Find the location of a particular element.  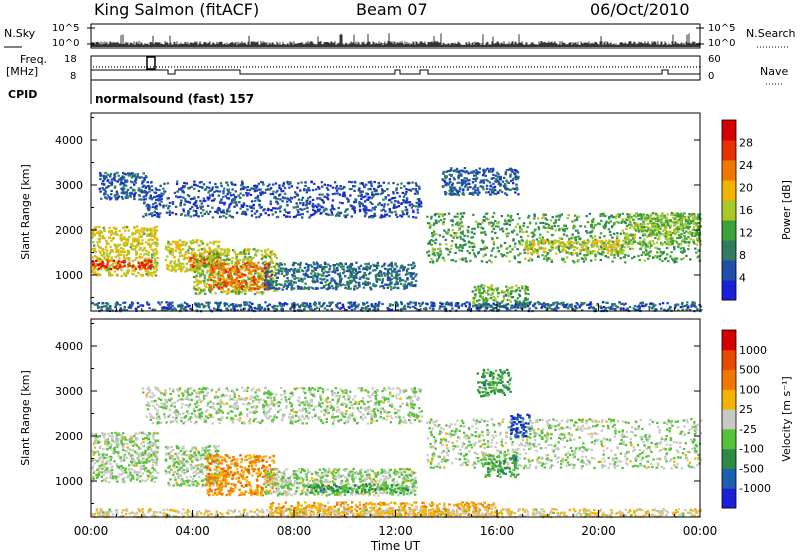

freq-unit-label: [MHz] is located at coordinates (22, 71).